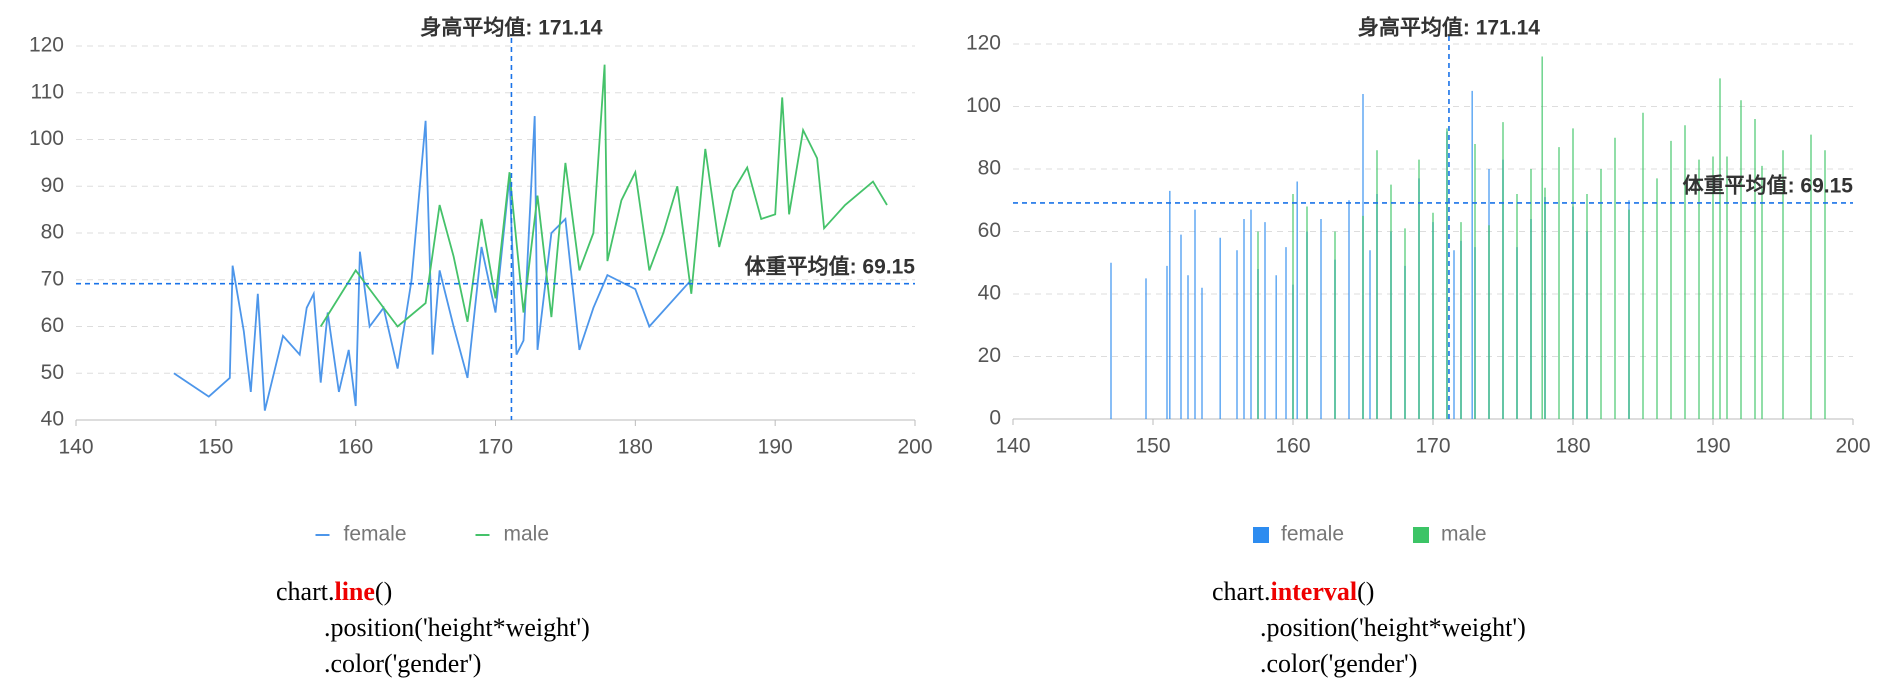 The image size is (1880, 700). What do you see at coordinates (52, 278) in the screenshot?
I see `y-tick-label: 70` at bounding box center [52, 278].